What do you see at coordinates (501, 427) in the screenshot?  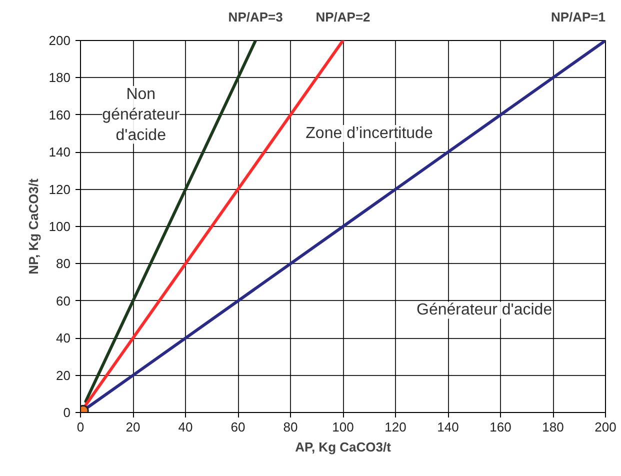 I see `x-tick-label: 160` at bounding box center [501, 427].